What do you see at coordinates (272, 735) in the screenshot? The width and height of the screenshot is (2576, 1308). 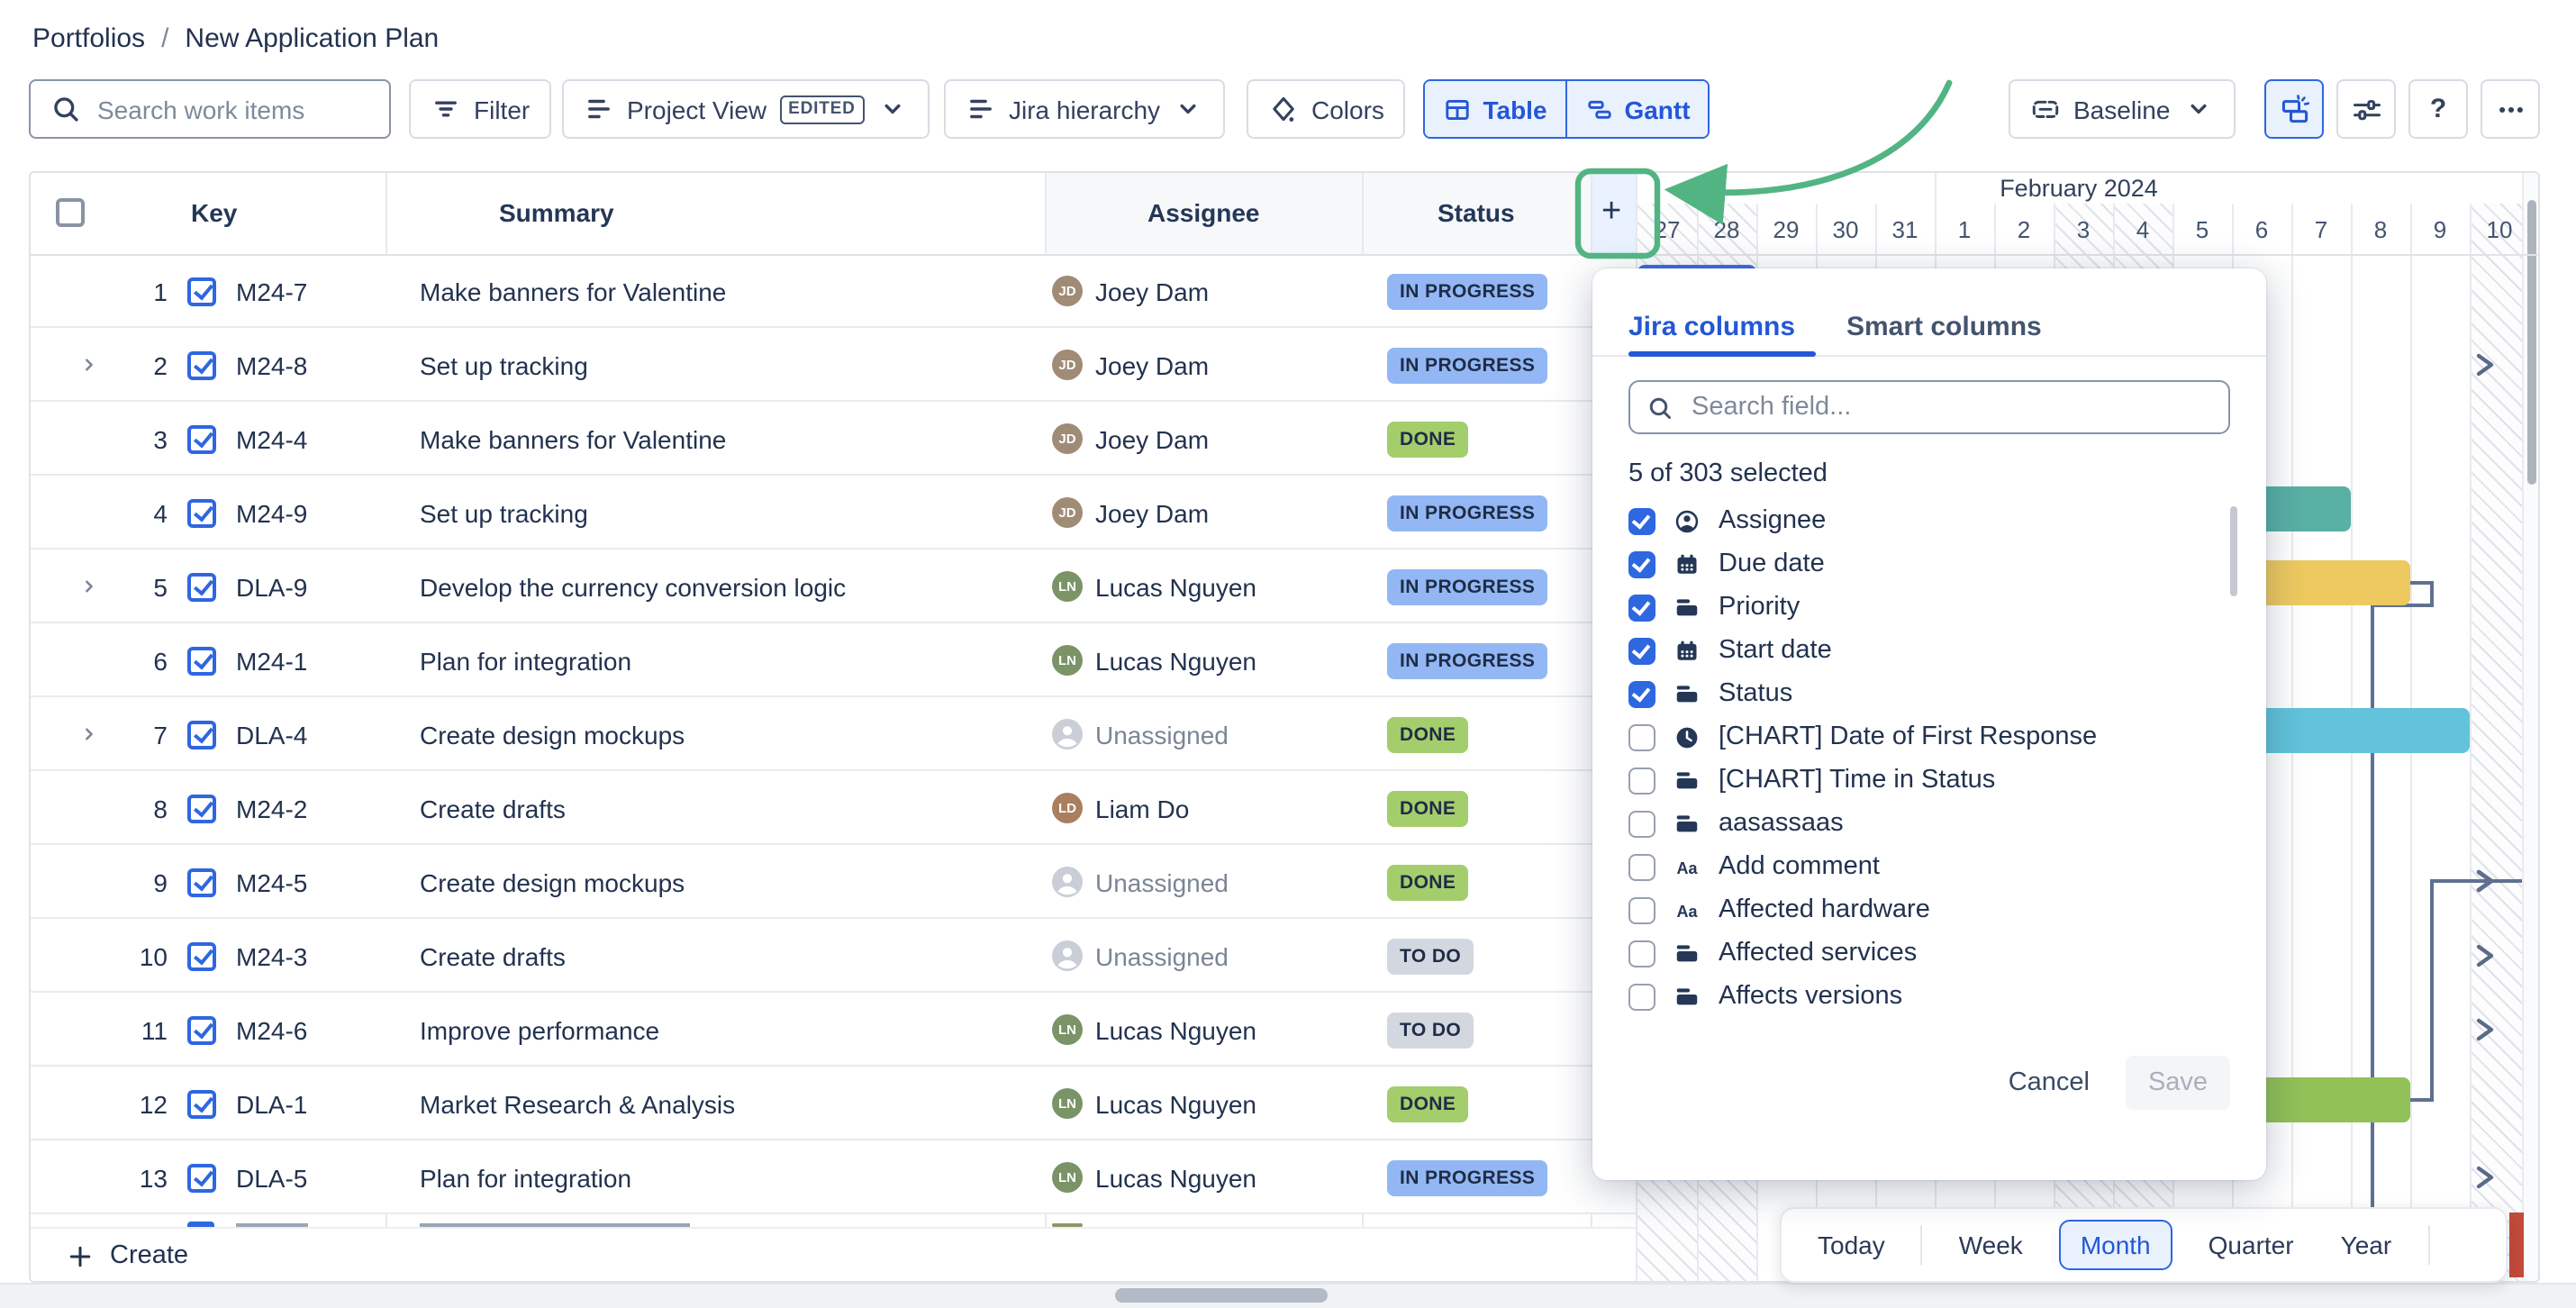 I see `issue-key: DLA-4` at bounding box center [272, 735].